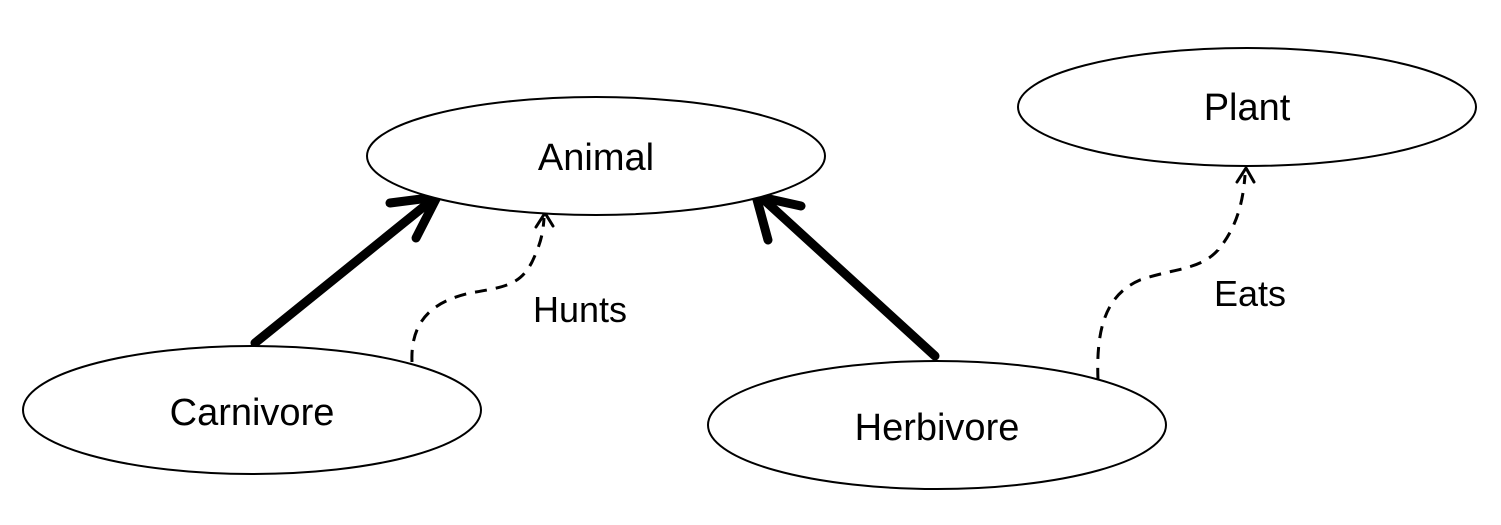  I want to click on edge-eats-arrowhead, so click(1245, 175).